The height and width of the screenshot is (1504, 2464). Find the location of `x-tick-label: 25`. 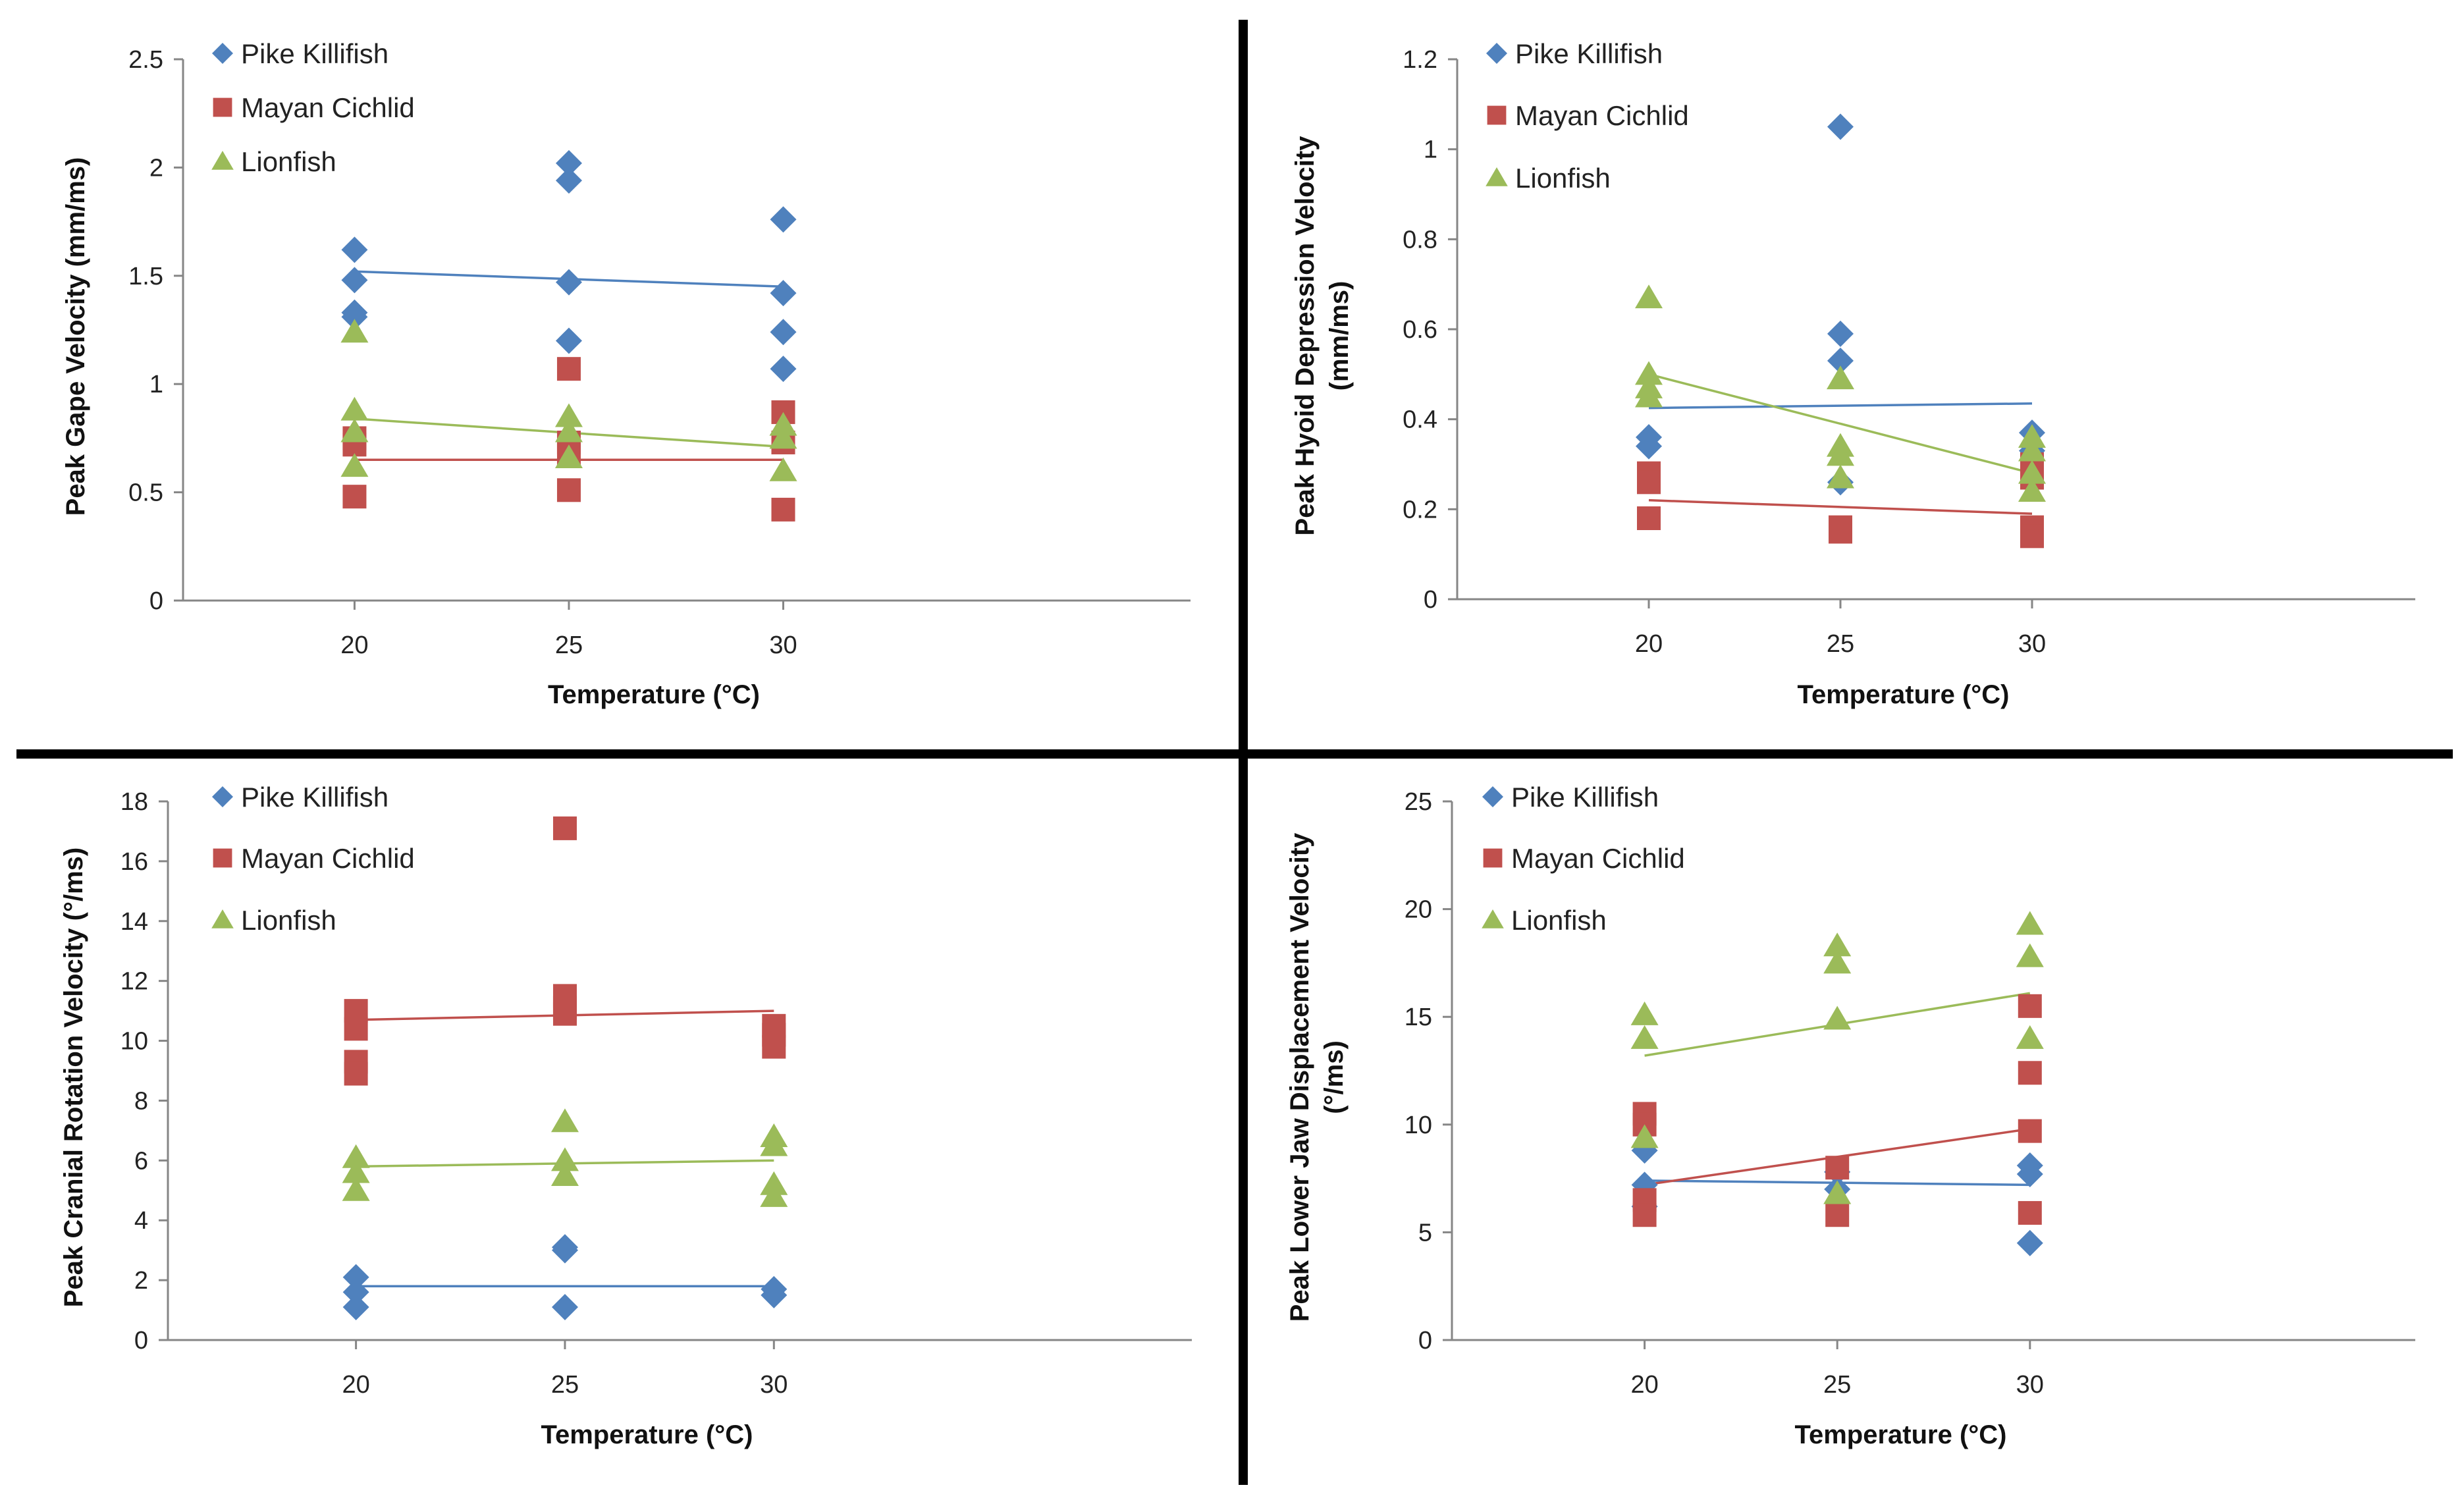

x-tick-label: 25 is located at coordinates (1837, 1385).